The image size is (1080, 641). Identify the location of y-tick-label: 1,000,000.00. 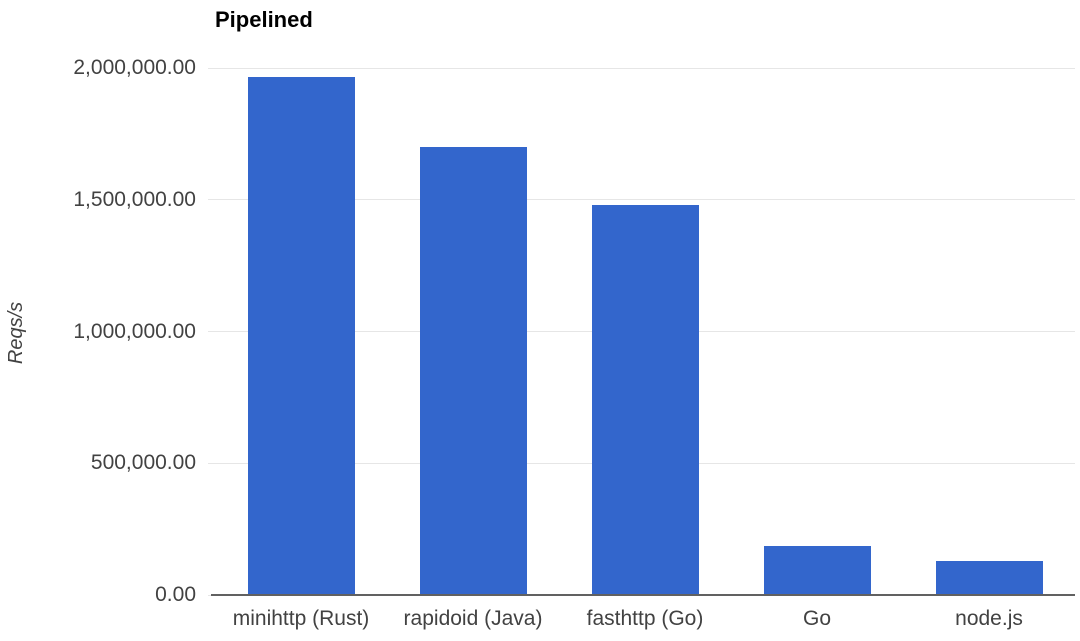
(134, 331).